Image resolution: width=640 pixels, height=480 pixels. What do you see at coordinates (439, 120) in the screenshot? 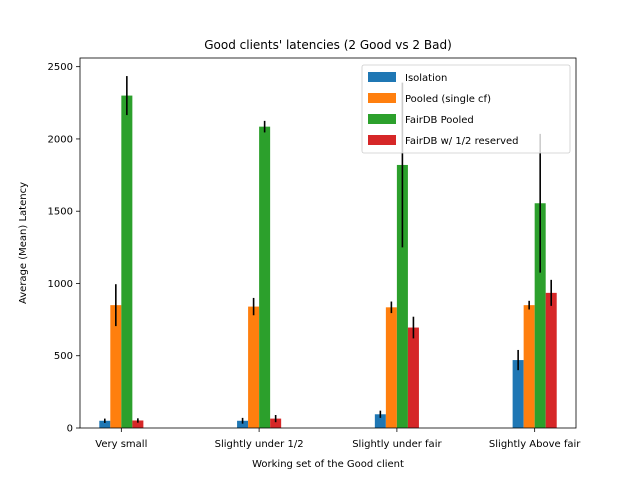
I see `legend-label: FairDB Pooled` at bounding box center [439, 120].